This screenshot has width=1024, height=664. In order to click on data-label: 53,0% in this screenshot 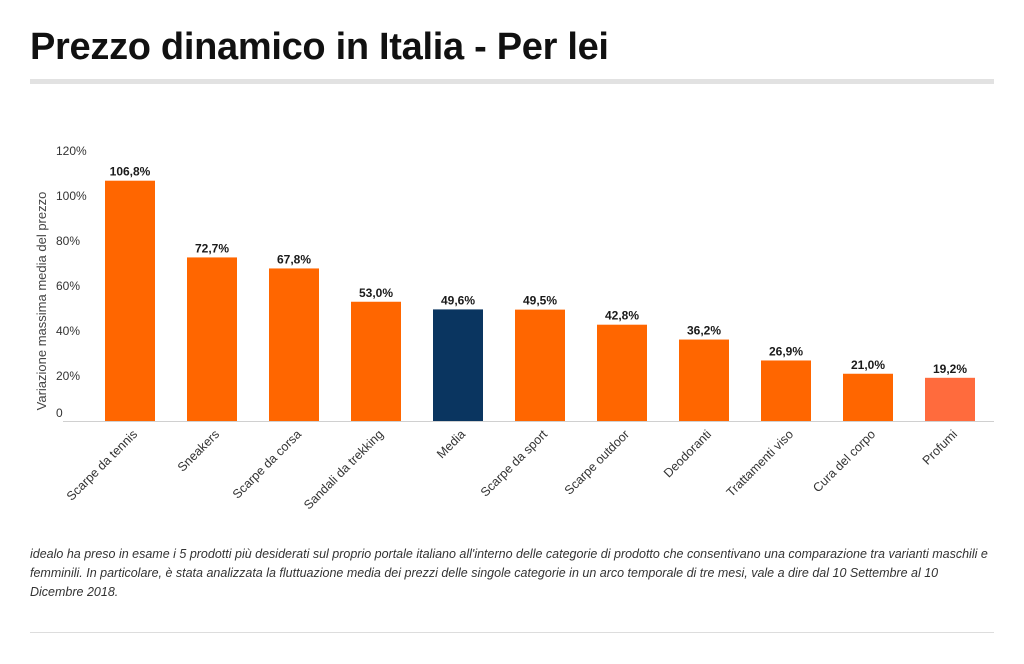, I will do `click(376, 293)`.